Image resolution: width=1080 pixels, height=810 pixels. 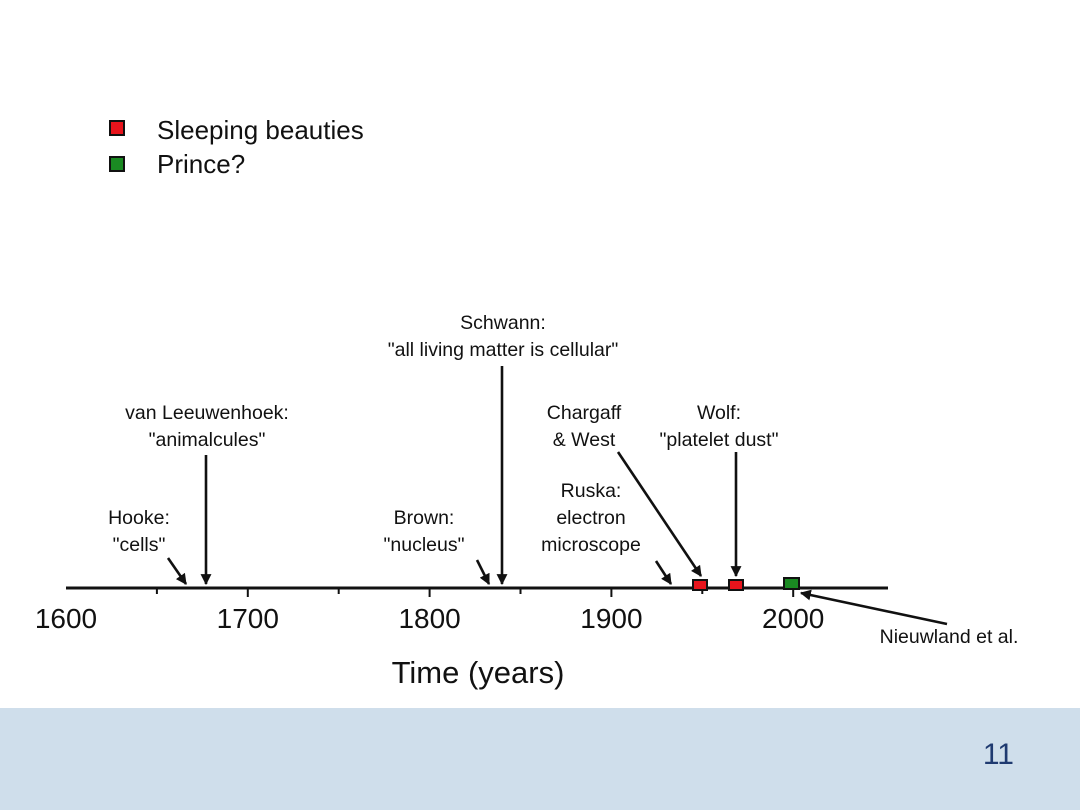 I want to click on label-schwann-line-1: Schwann:, so click(x=503, y=323).